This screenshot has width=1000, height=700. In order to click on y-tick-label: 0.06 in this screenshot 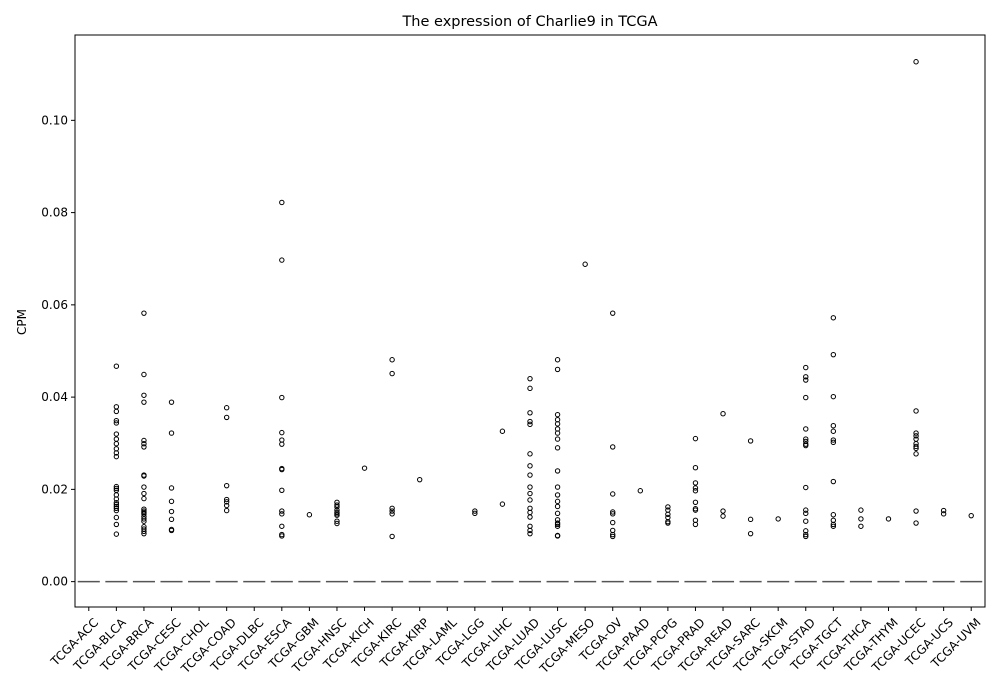, I will do `click(54, 305)`.